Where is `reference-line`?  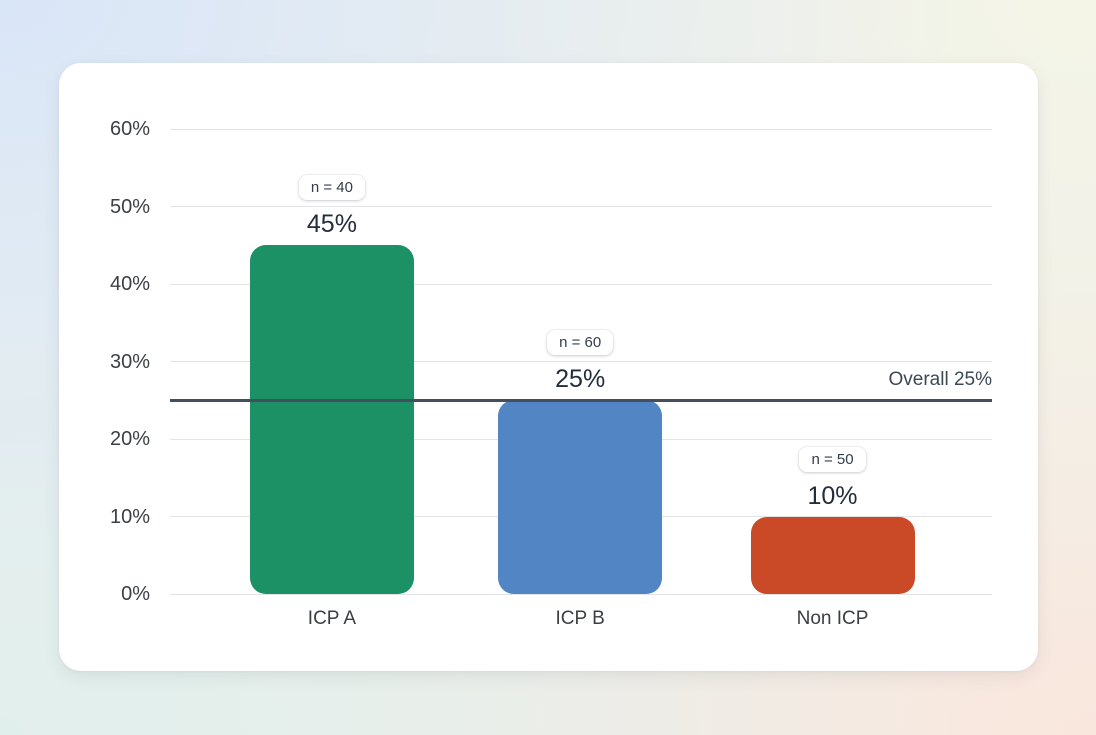
reference-line is located at coordinates (581, 400).